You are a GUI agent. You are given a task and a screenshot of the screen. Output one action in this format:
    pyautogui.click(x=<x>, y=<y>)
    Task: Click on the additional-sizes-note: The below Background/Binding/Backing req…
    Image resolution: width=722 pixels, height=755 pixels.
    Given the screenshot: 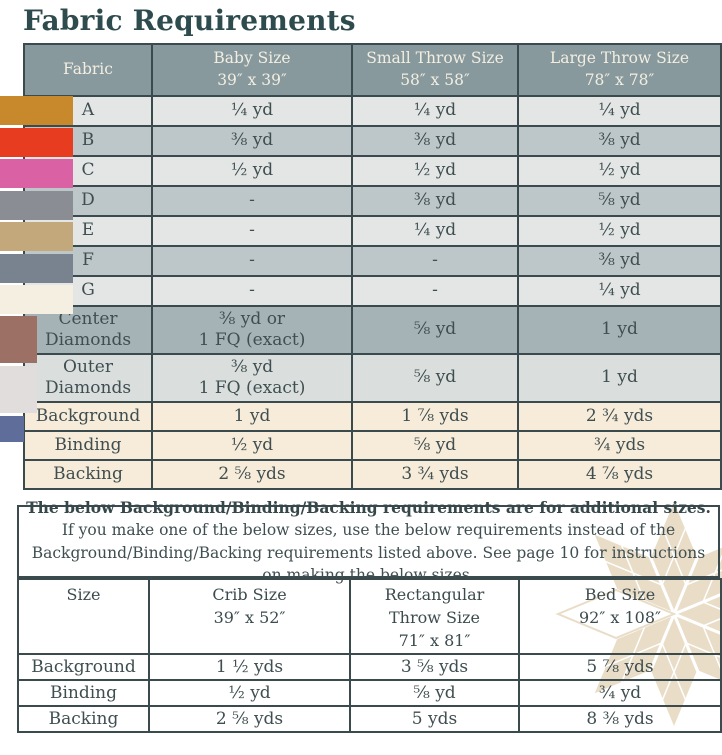 What is the action you would take?
    pyautogui.click(x=368, y=541)
    